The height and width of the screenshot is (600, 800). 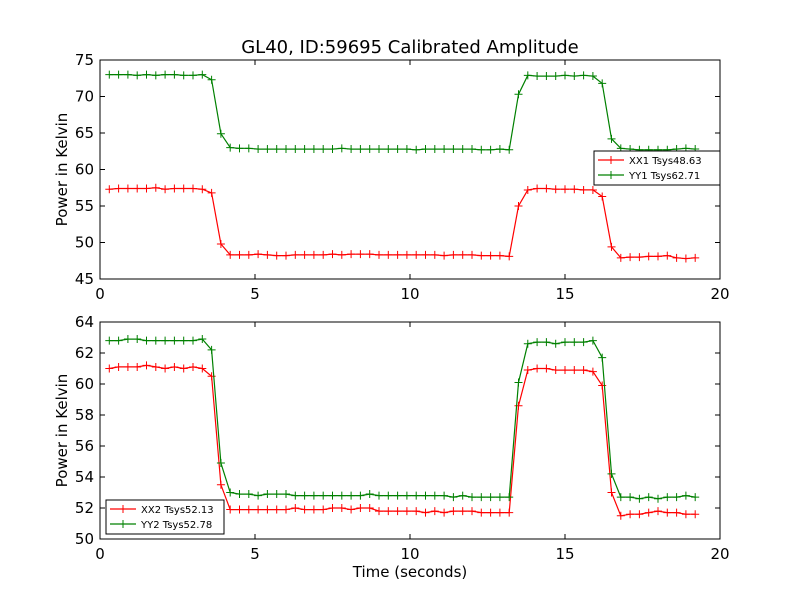 What do you see at coordinates (84, 384) in the screenshot?
I see `y-tick-label: 60` at bounding box center [84, 384].